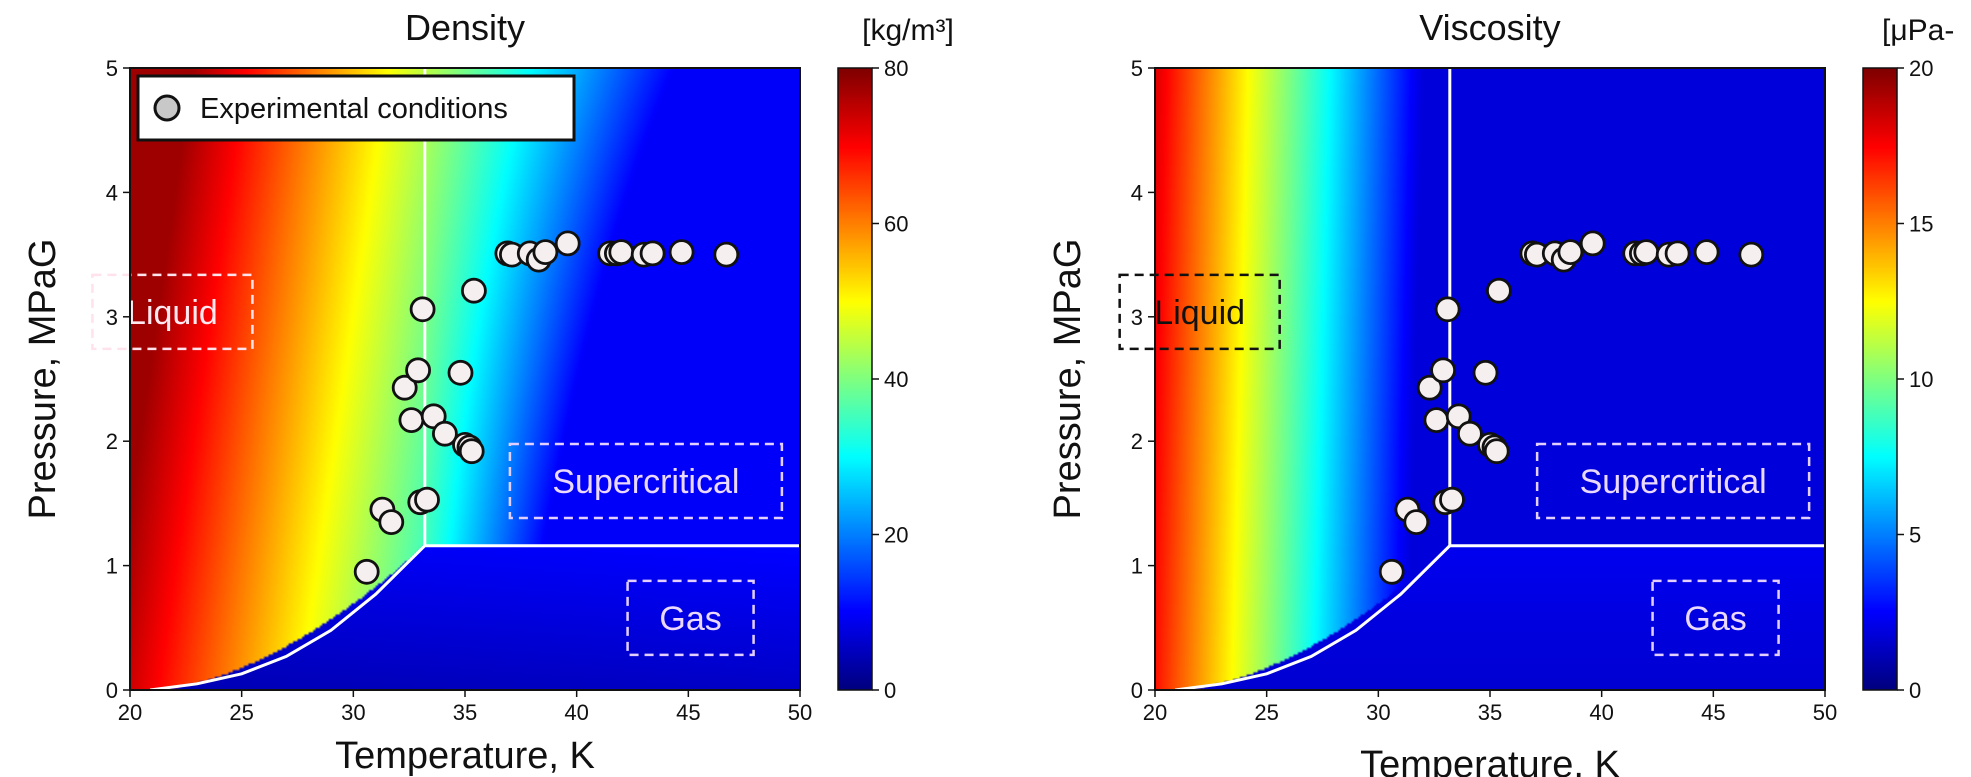 This screenshot has width=1971, height=777. What do you see at coordinates (908, 30) in the screenshot?
I see `density-colorbar-unit: [kg/m³]` at bounding box center [908, 30].